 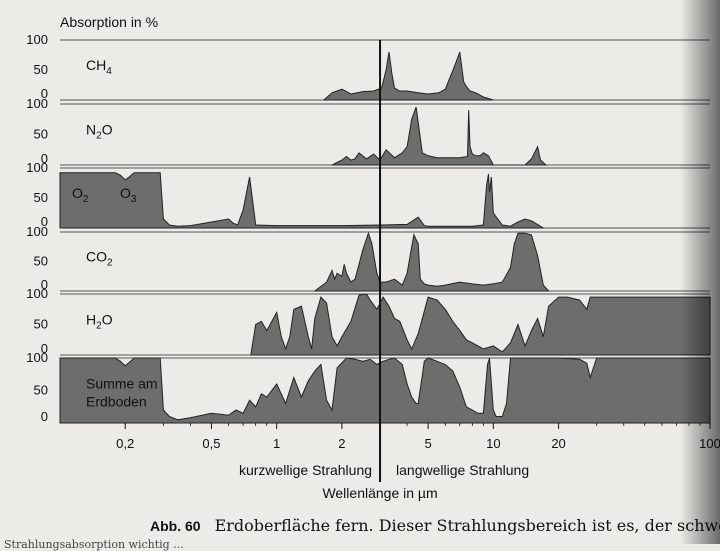 What do you see at coordinates (99, 67) in the screenshot?
I see `panel-label: CH4` at bounding box center [99, 67].